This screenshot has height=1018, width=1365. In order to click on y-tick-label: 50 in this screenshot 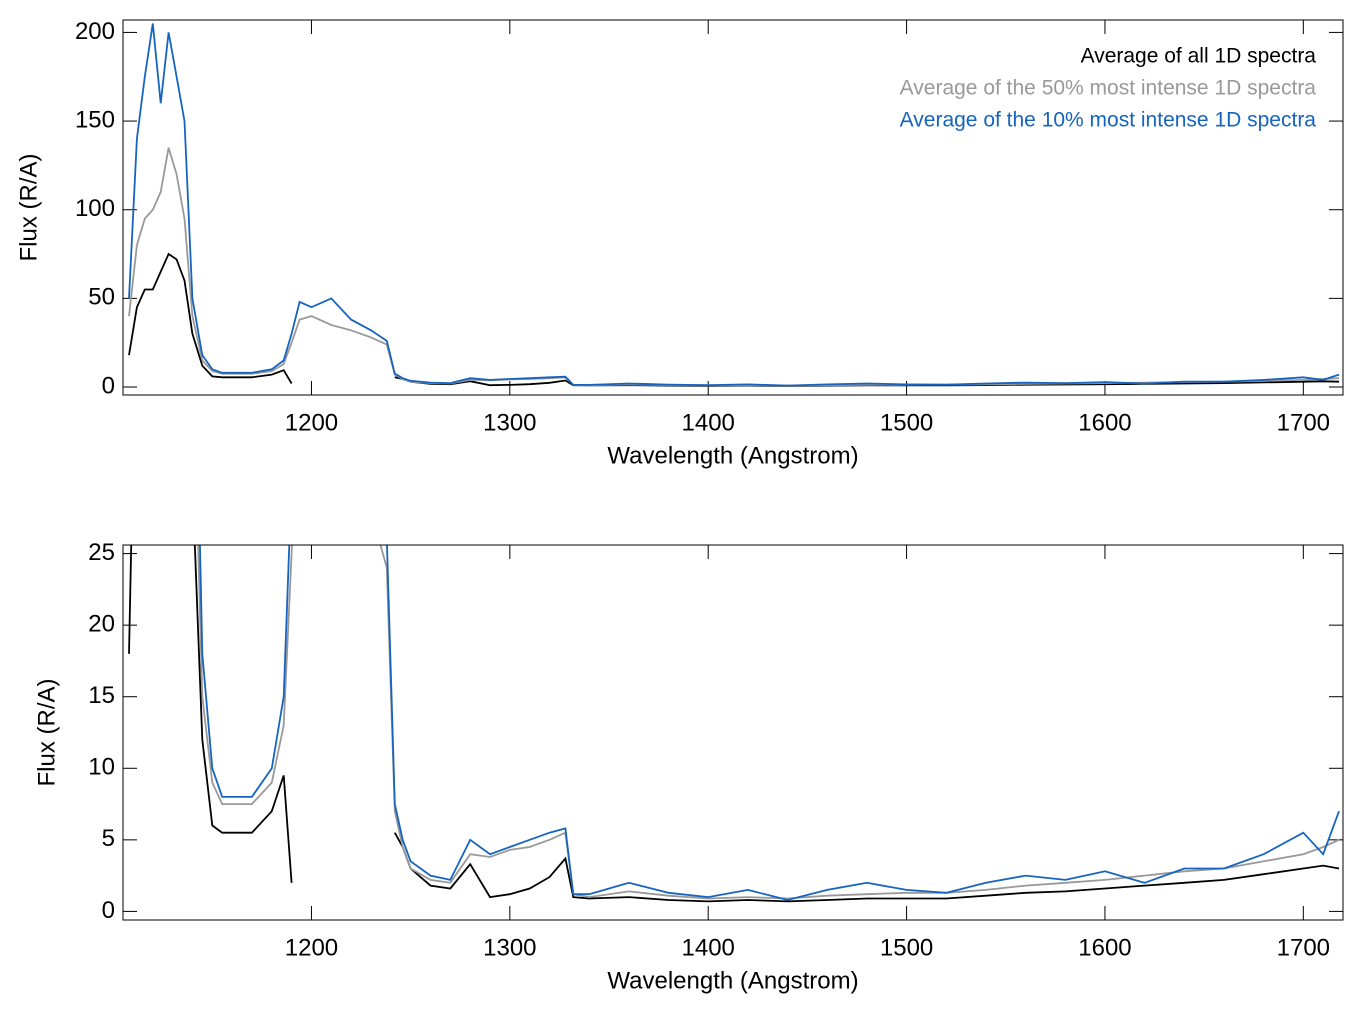, I will do `click(101, 297)`.